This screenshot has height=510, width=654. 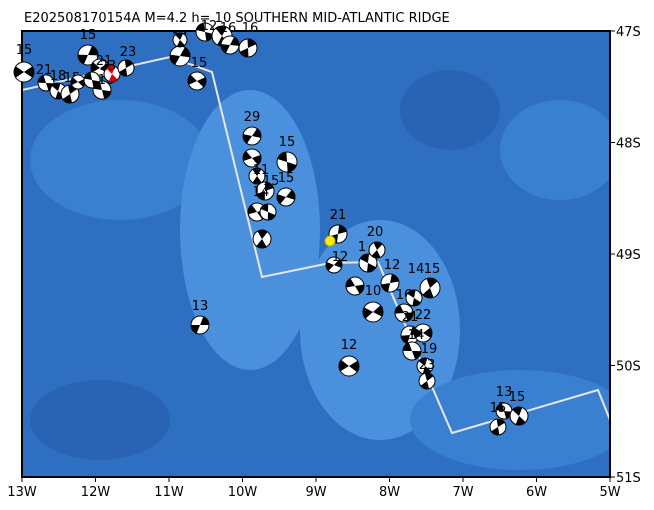 What do you see at coordinates (169, 492) in the screenshot?
I see `x-tick-label: 11W` at bounding box center [169, 492].